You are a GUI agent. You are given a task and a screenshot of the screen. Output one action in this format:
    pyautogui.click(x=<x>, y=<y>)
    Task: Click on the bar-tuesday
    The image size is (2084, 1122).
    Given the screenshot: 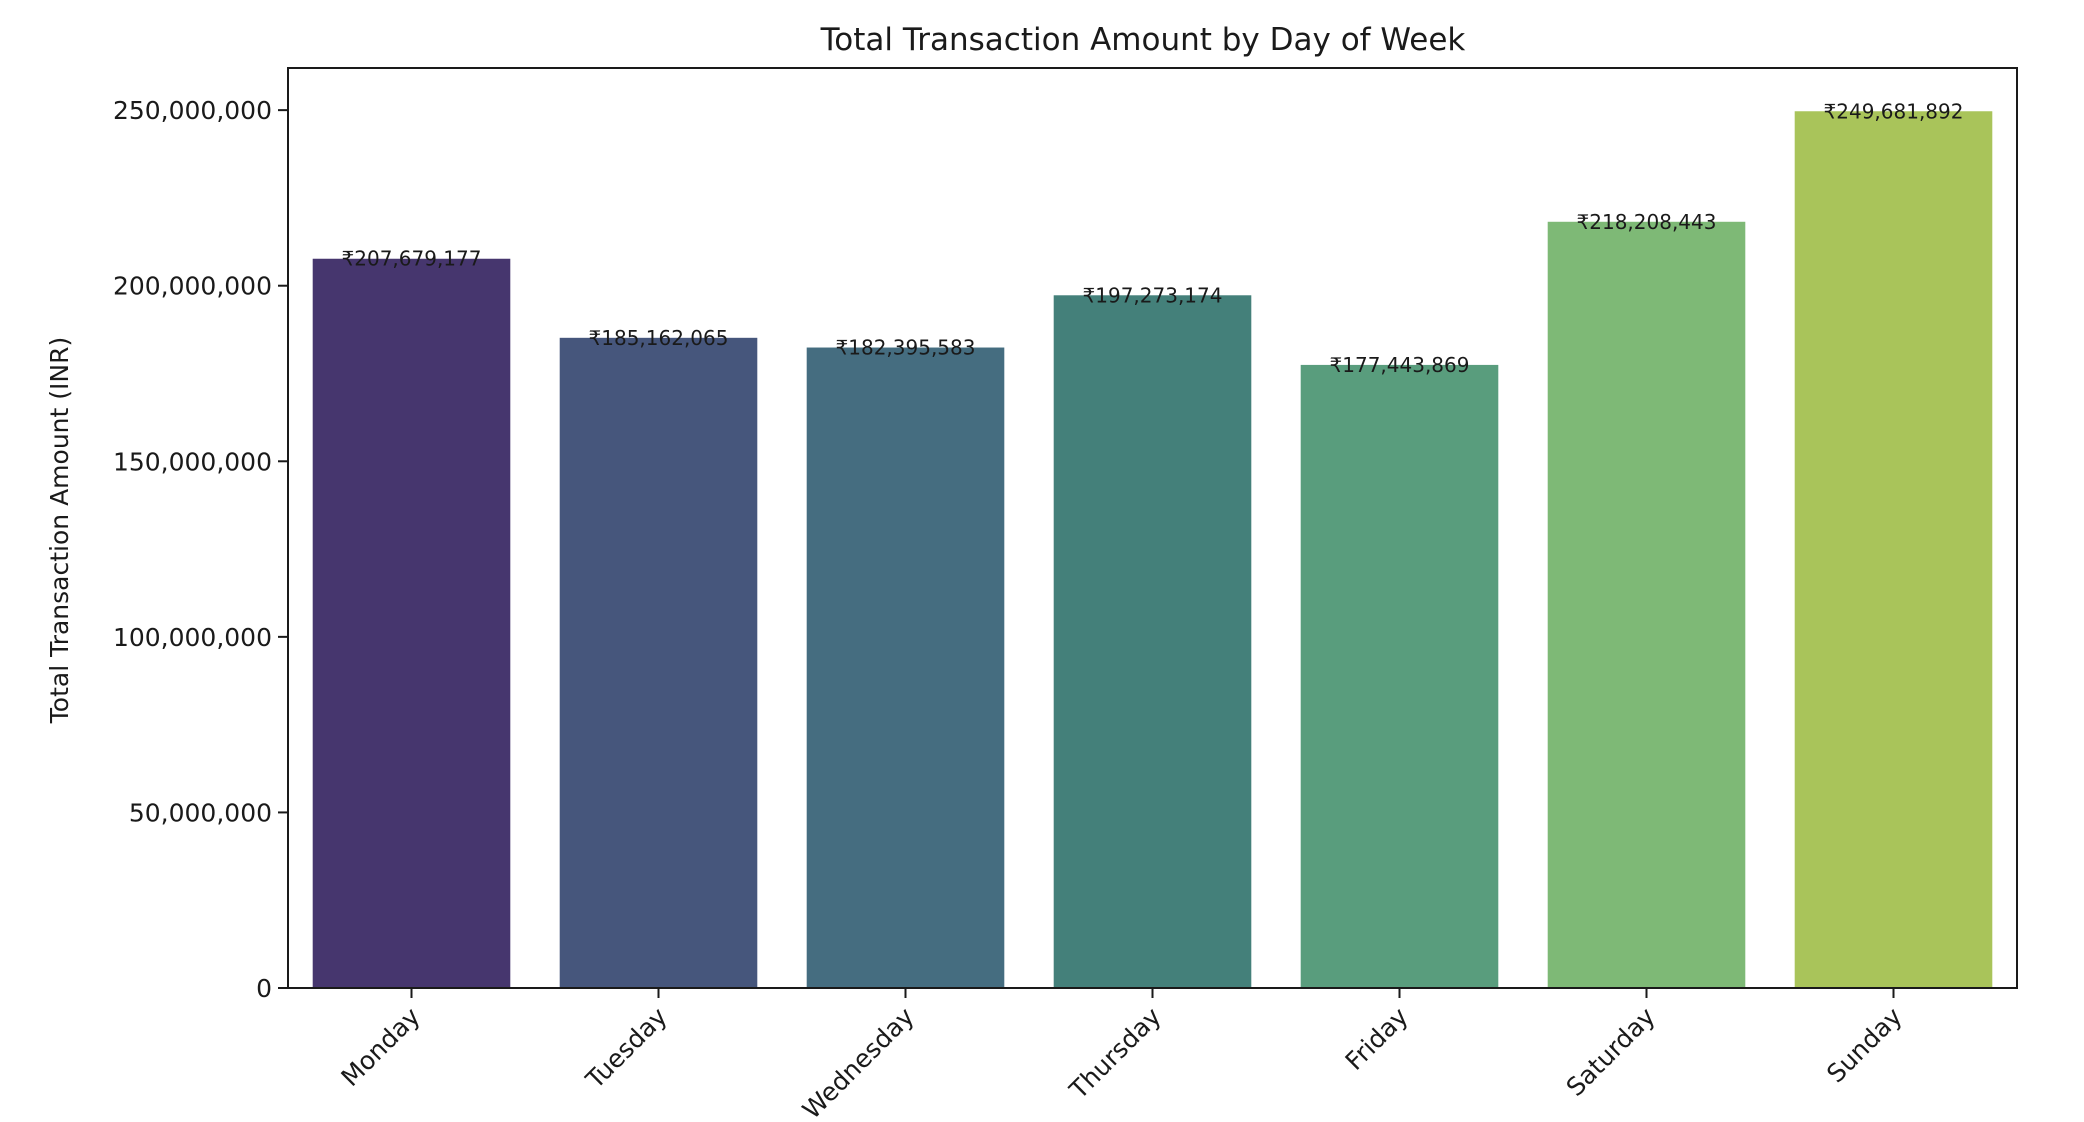 What is the action you would take?
    pyautogui.click(x=658, y=662)
    